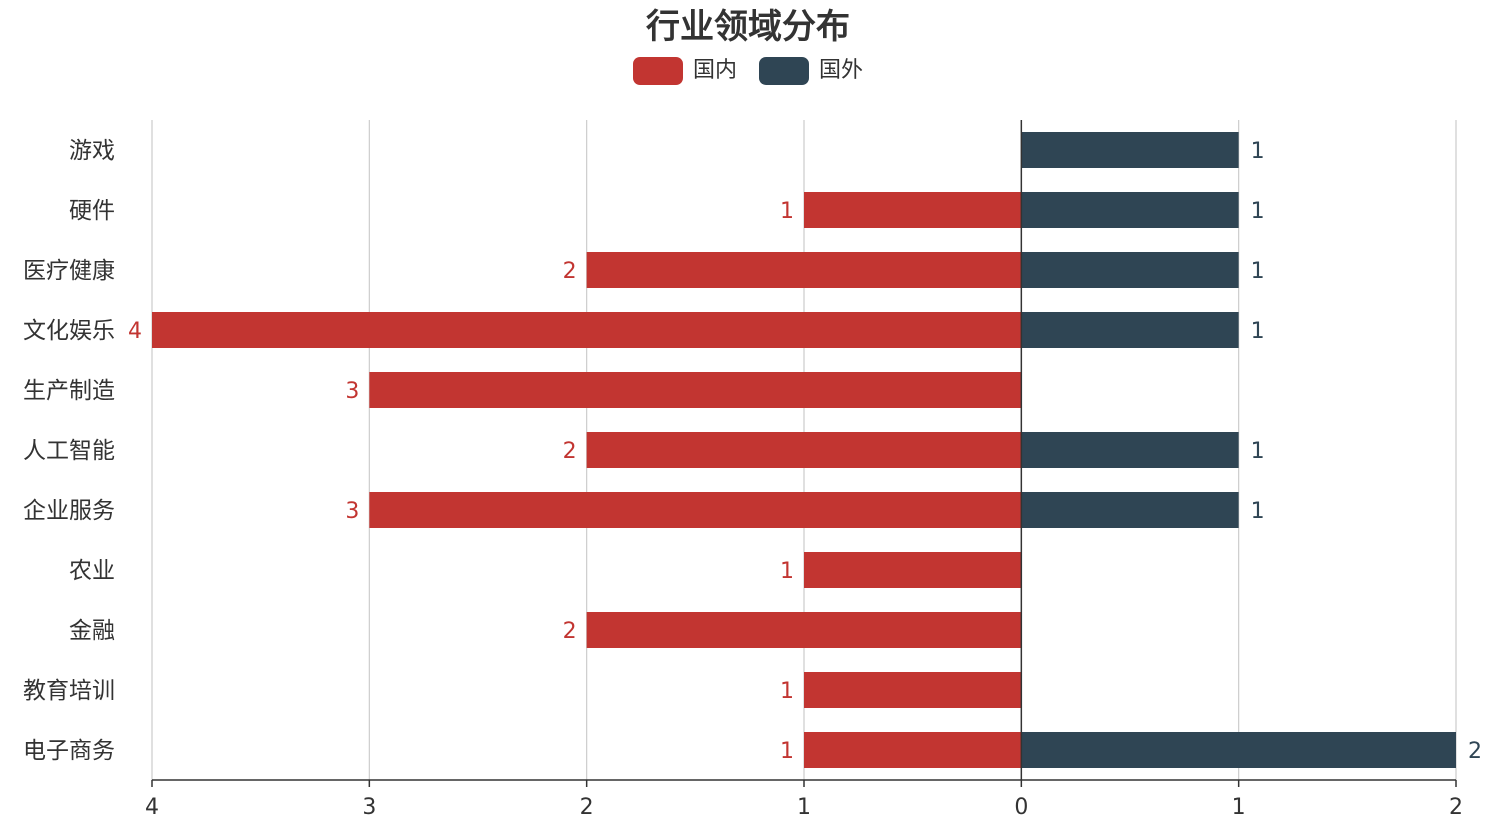 This screenshot has width=1496, height=840. What do you see at coordinates (1475, 751) in the screenshot?
I see `data-label-foreign: 2` at bounding box center [1475, 751].